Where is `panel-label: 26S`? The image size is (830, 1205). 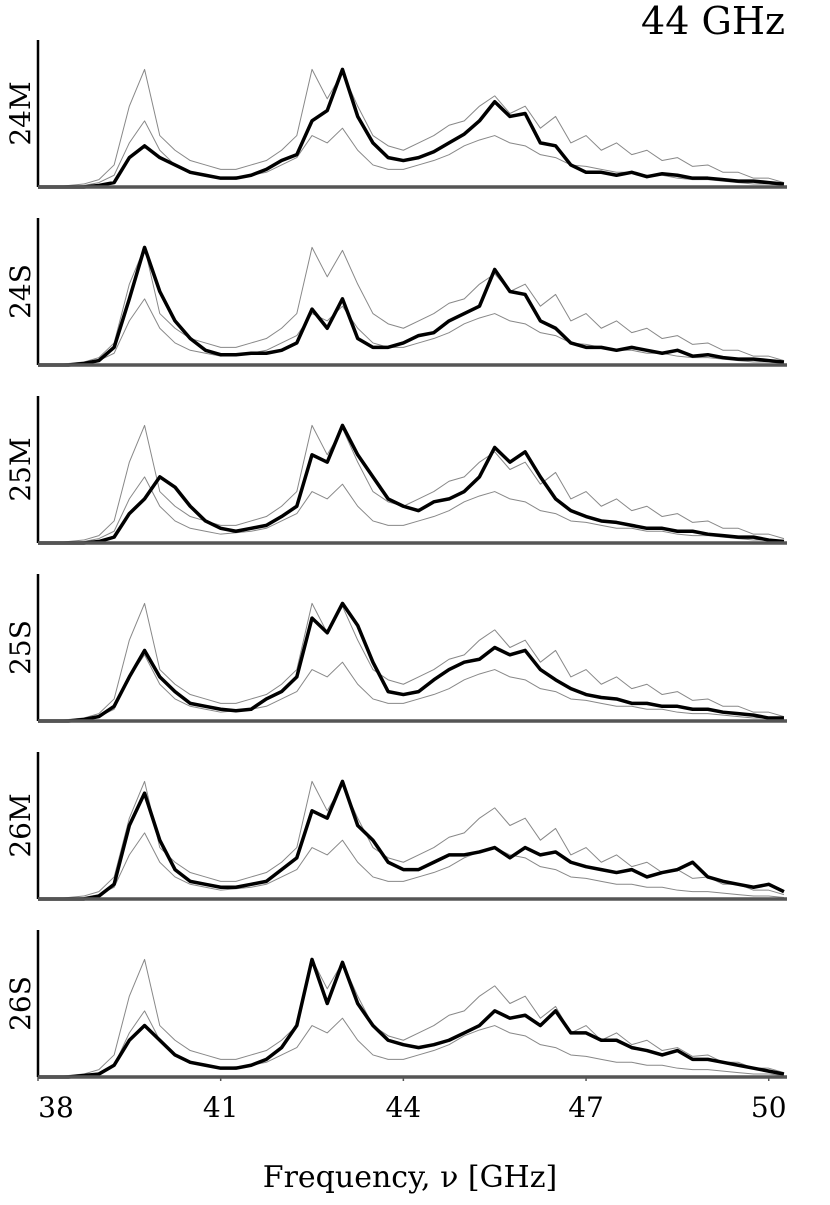
panel-label: 26S is located at coordinates (20, 1003).